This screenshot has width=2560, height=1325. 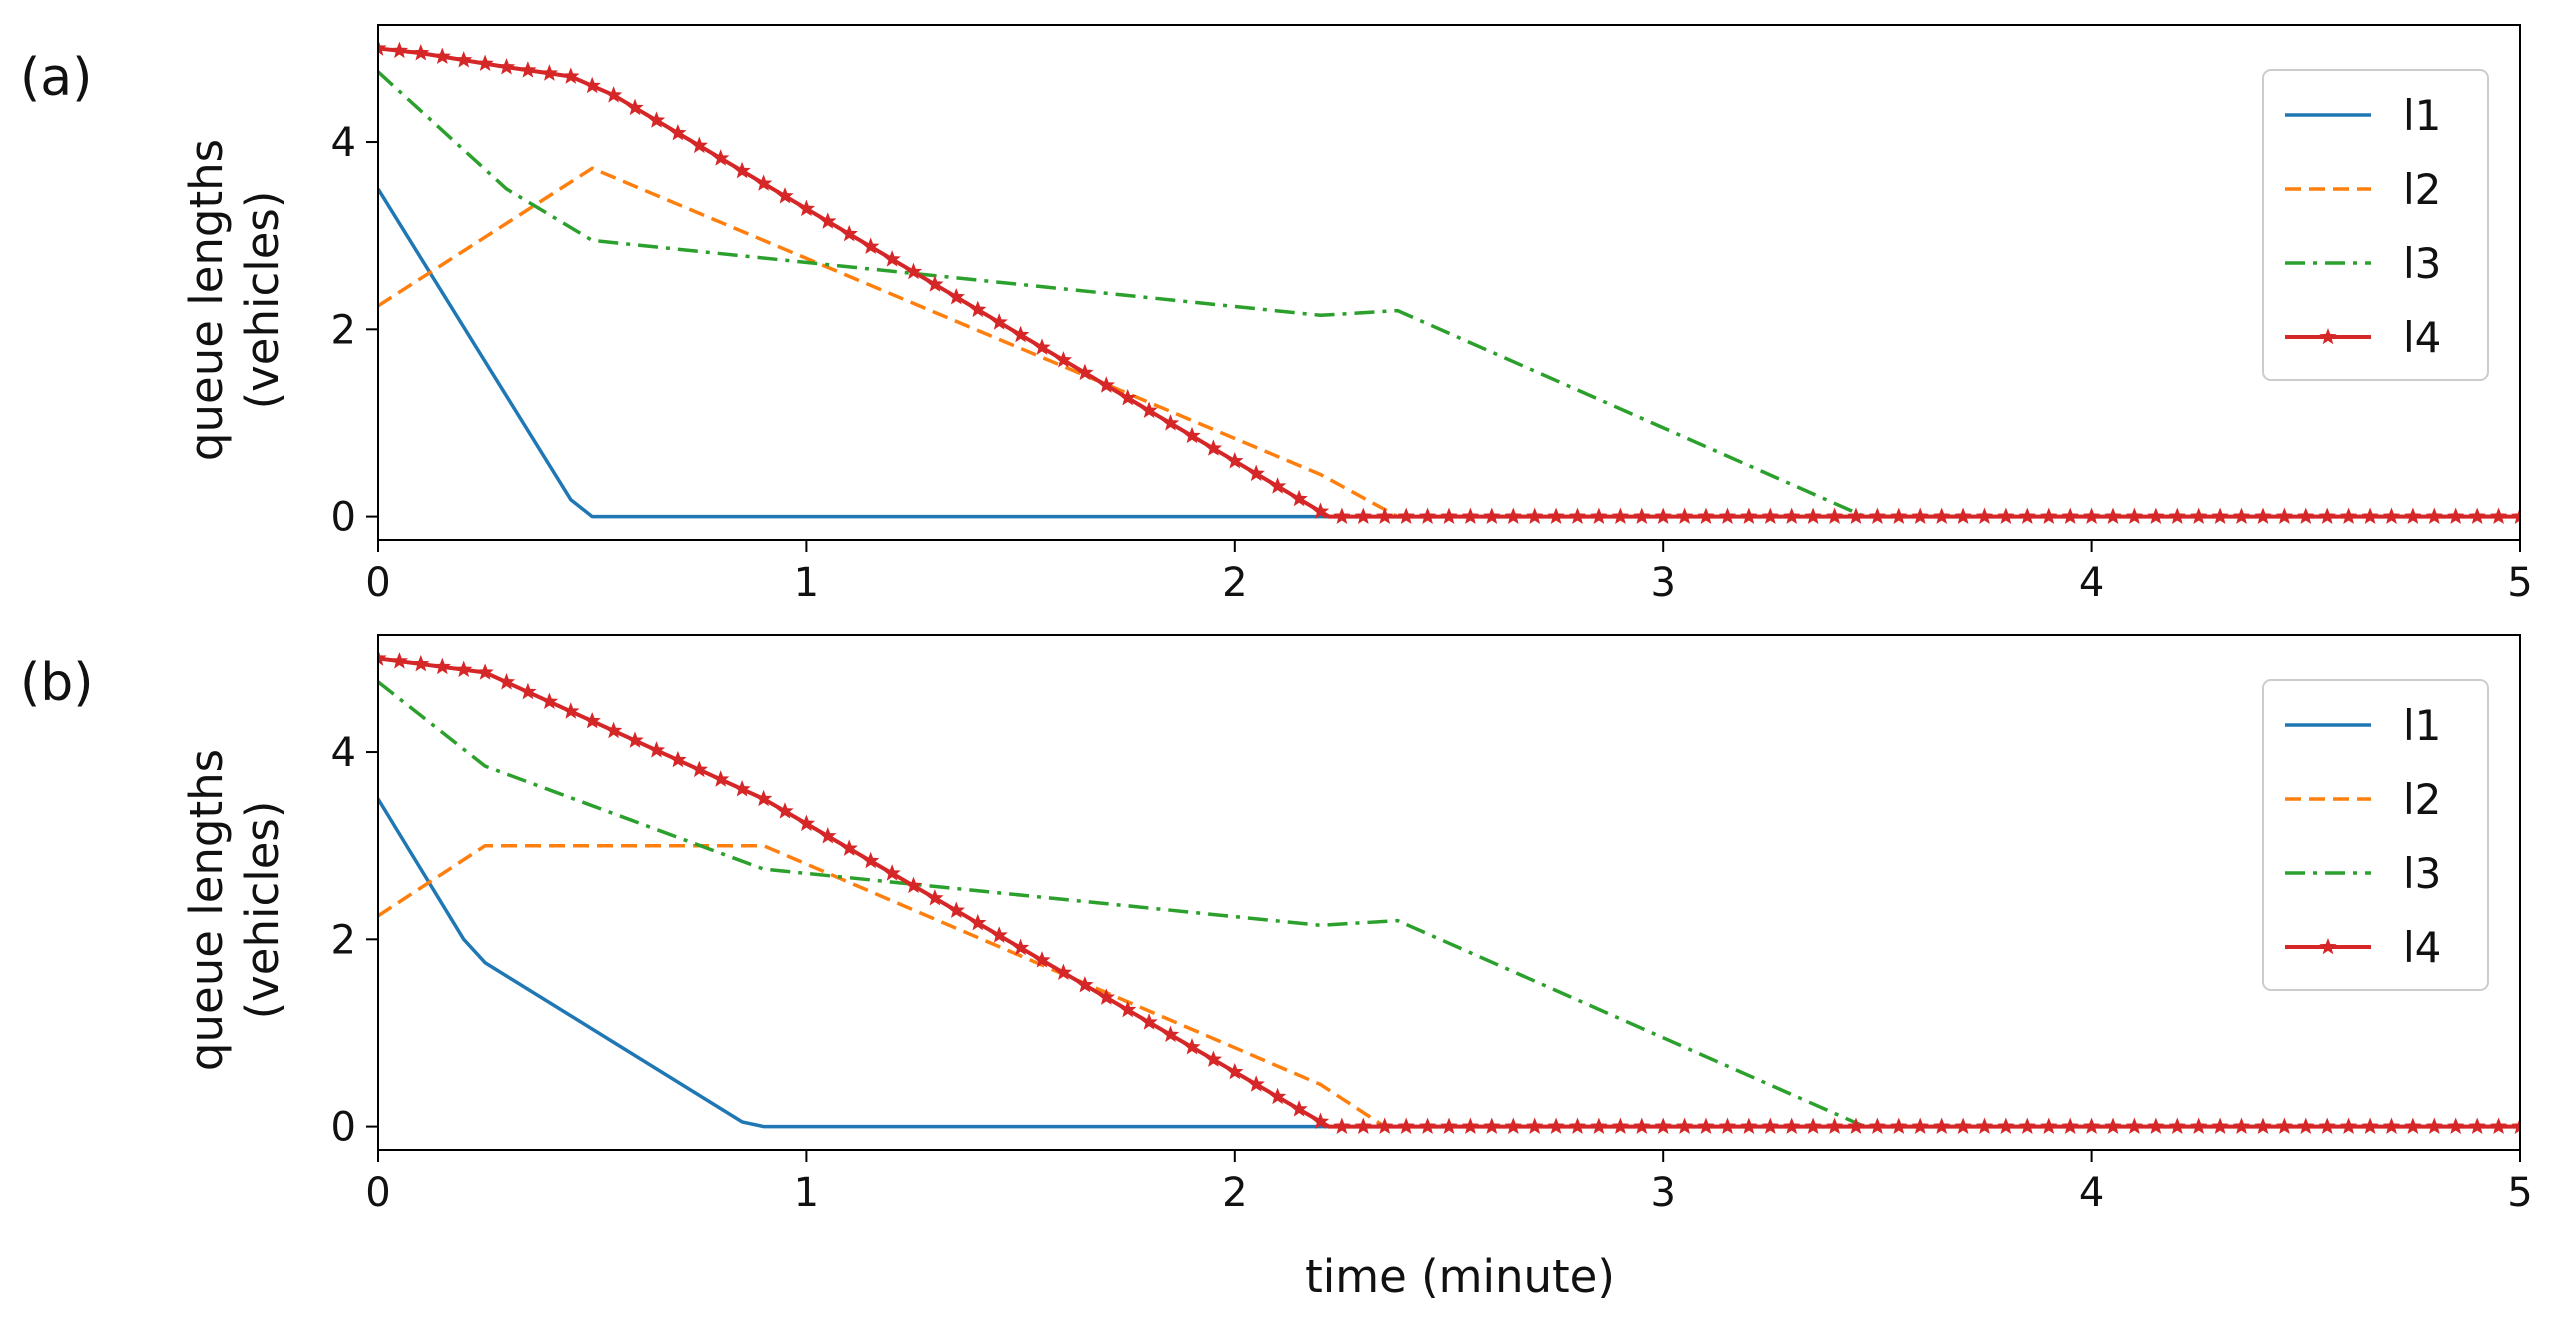 I want to click on x-tick-label: 1, so click(x=806, y=583).